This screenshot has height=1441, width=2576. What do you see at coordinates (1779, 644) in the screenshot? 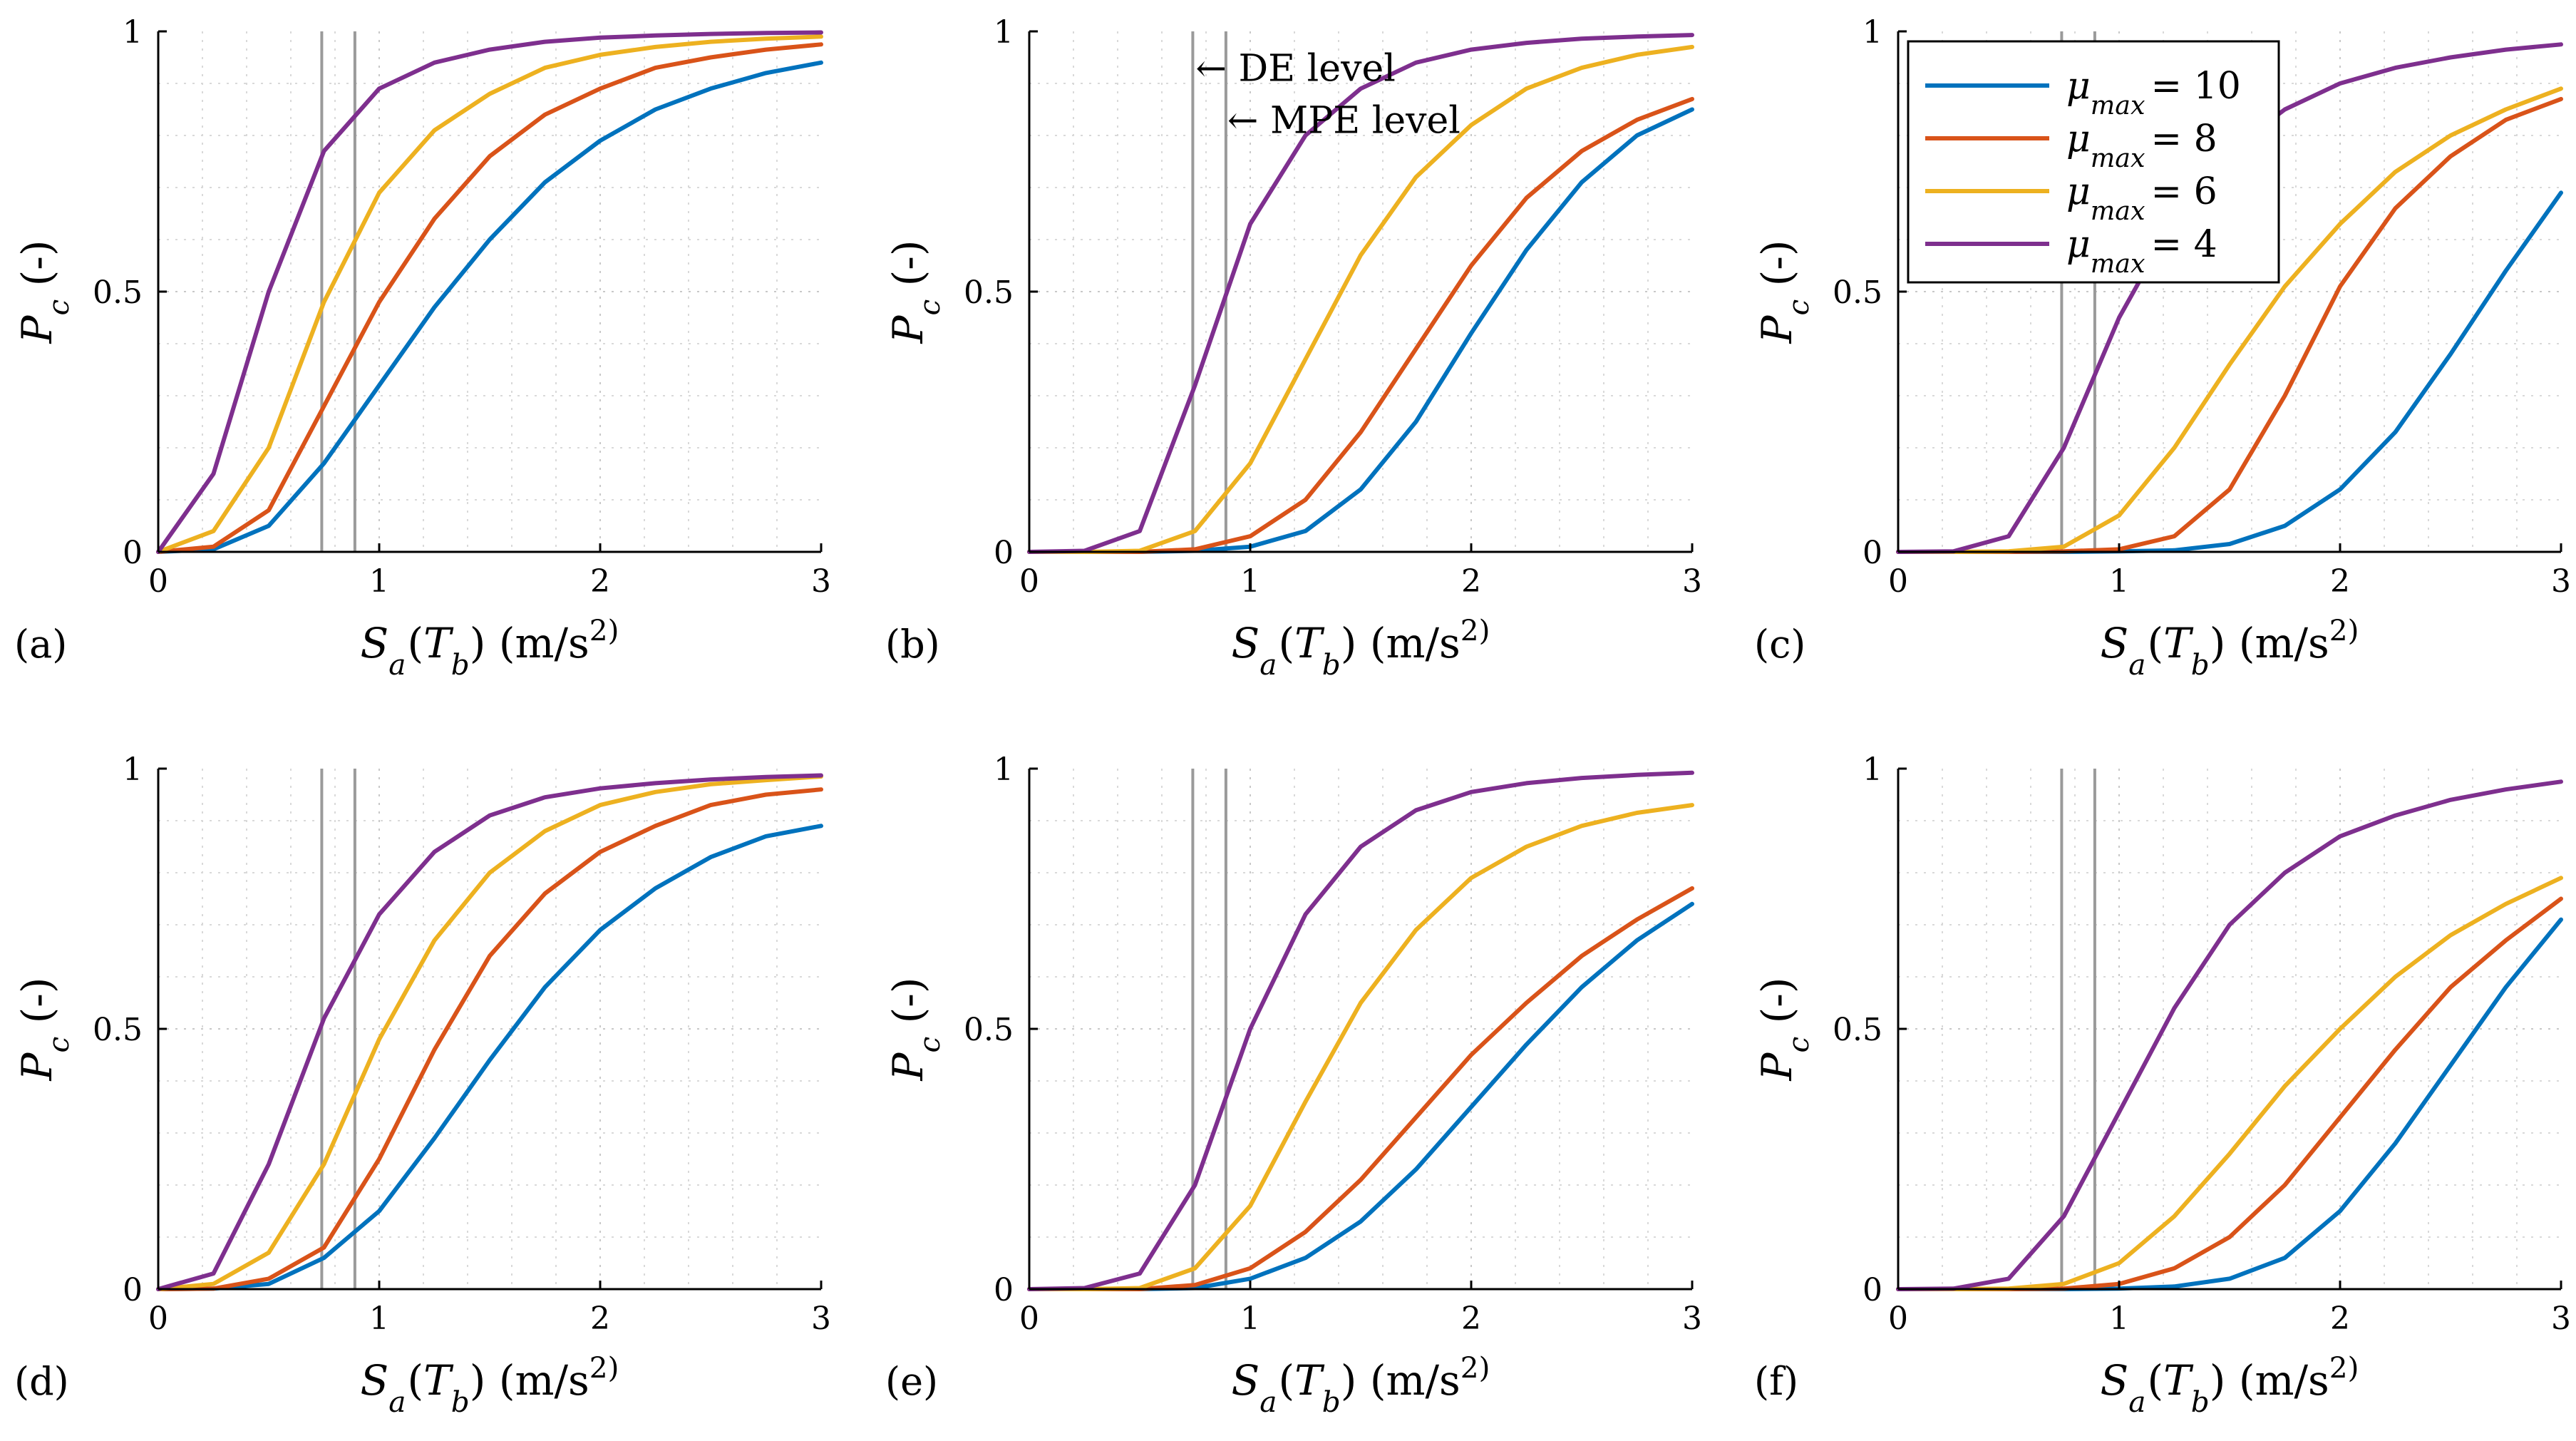
I see `panel-label: (c)` at bounding box center [1779, 644].